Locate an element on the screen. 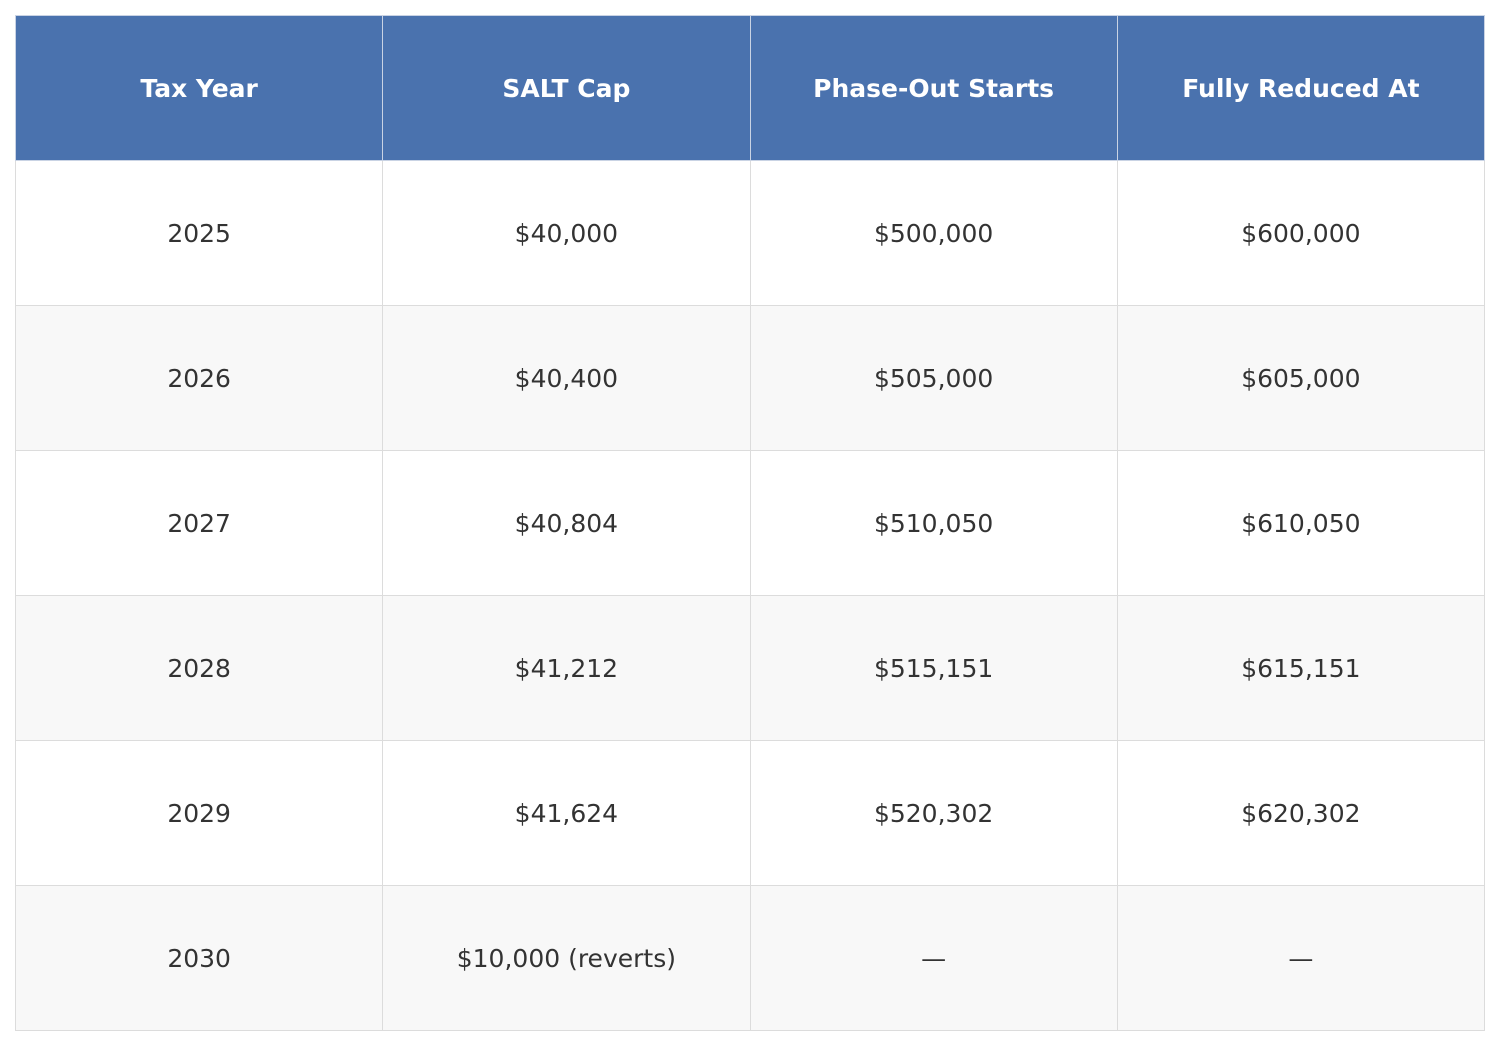 This screenshot has width=1500, height=1052. table-row: 2029 $41,624 $520,302 $620,302 is located at coordinates (750, 813).